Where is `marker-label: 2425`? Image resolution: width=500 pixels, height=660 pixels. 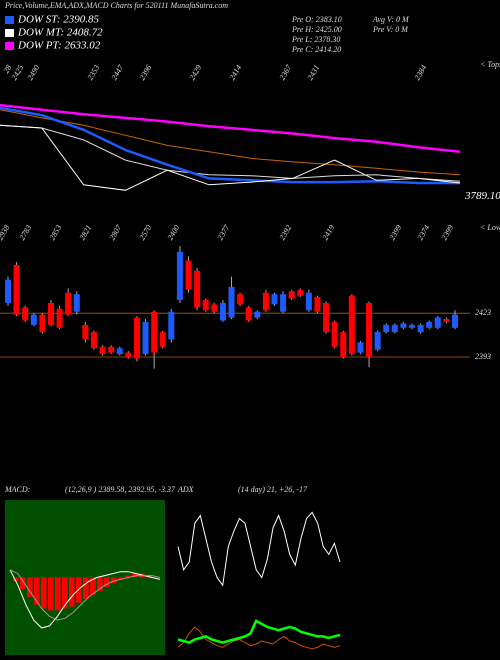 marker-label: 2425 is located at coordinates (18, 72).